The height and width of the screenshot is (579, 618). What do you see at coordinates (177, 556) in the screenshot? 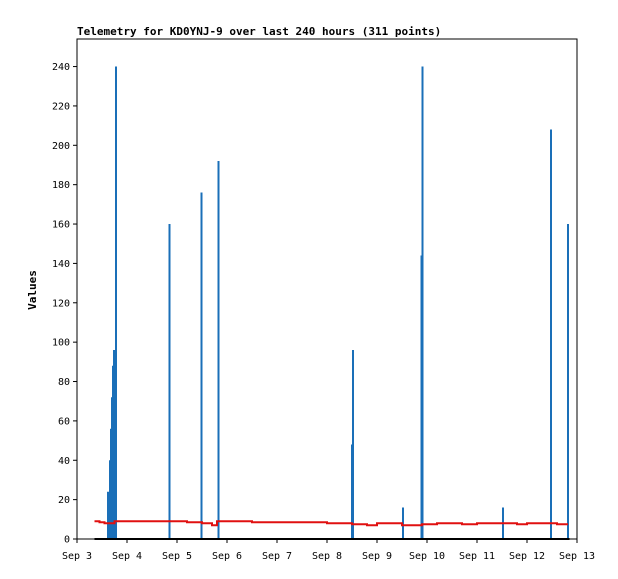
I see `x-tick-label: Sep 5` at bounding box center [177, 556].